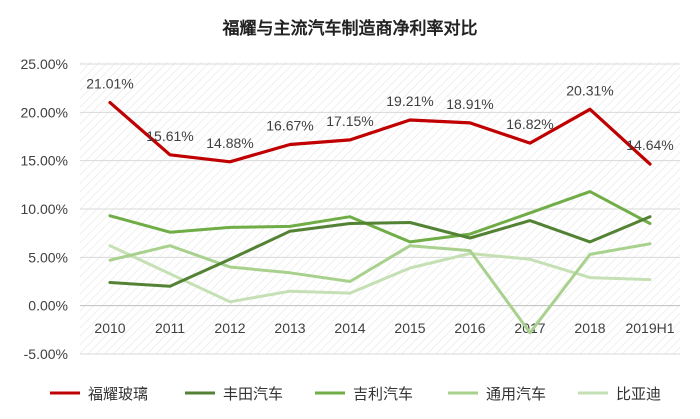  Describe the element at coordinates (589, 328) in the screenshot. I see `x-tick-label: 2018` at that location.